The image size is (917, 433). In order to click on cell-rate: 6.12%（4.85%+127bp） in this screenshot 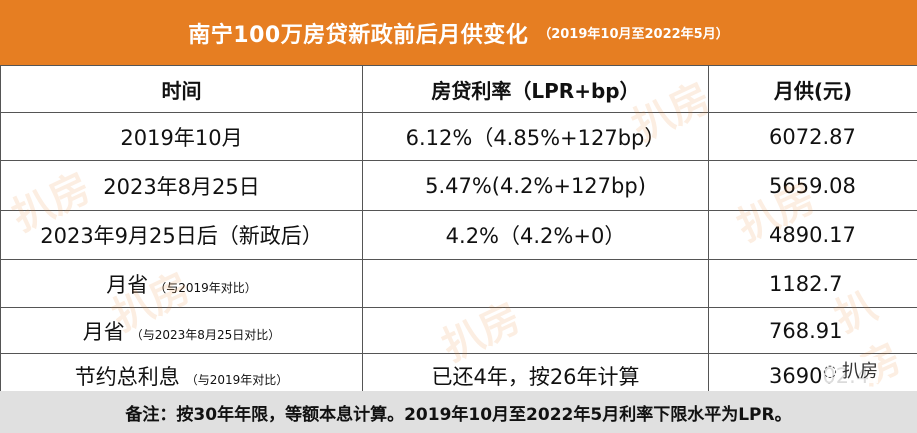, I will do `click(535, 136)`.